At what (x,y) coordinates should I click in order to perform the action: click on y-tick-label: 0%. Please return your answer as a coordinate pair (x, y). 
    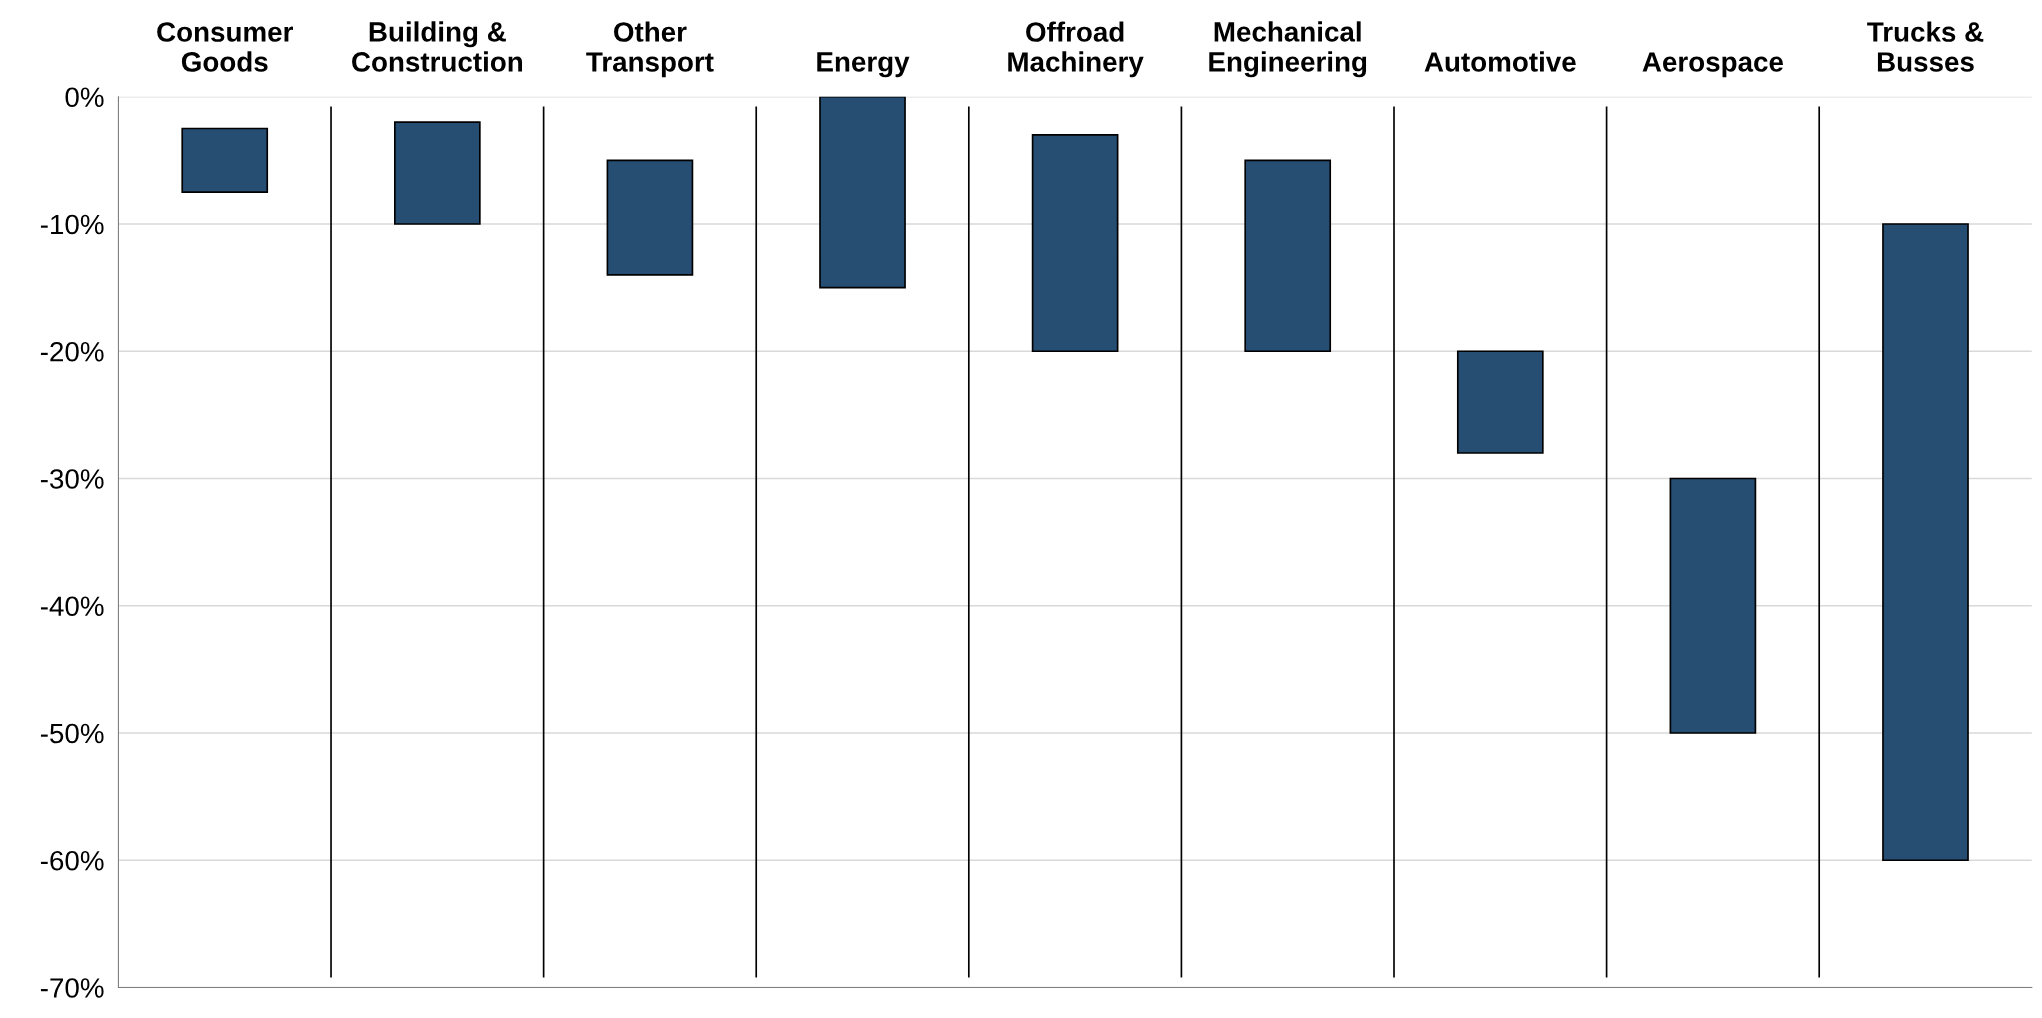
    Looking at the image, I should click on (84, 97).